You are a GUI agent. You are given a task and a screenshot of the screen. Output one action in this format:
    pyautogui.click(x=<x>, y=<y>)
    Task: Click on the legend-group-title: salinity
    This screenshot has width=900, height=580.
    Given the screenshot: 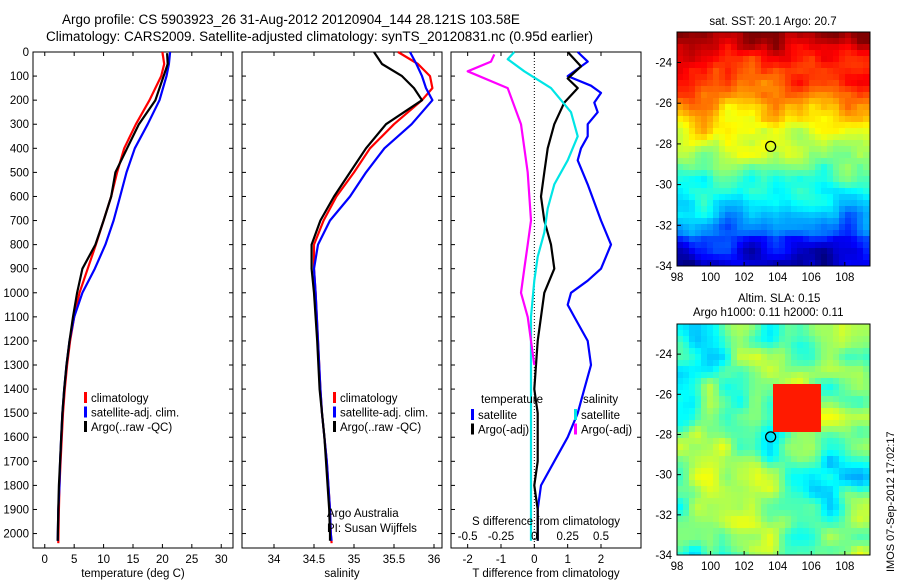 What is the action you would take?
    pyautogui.click(x=600, y=400)
    